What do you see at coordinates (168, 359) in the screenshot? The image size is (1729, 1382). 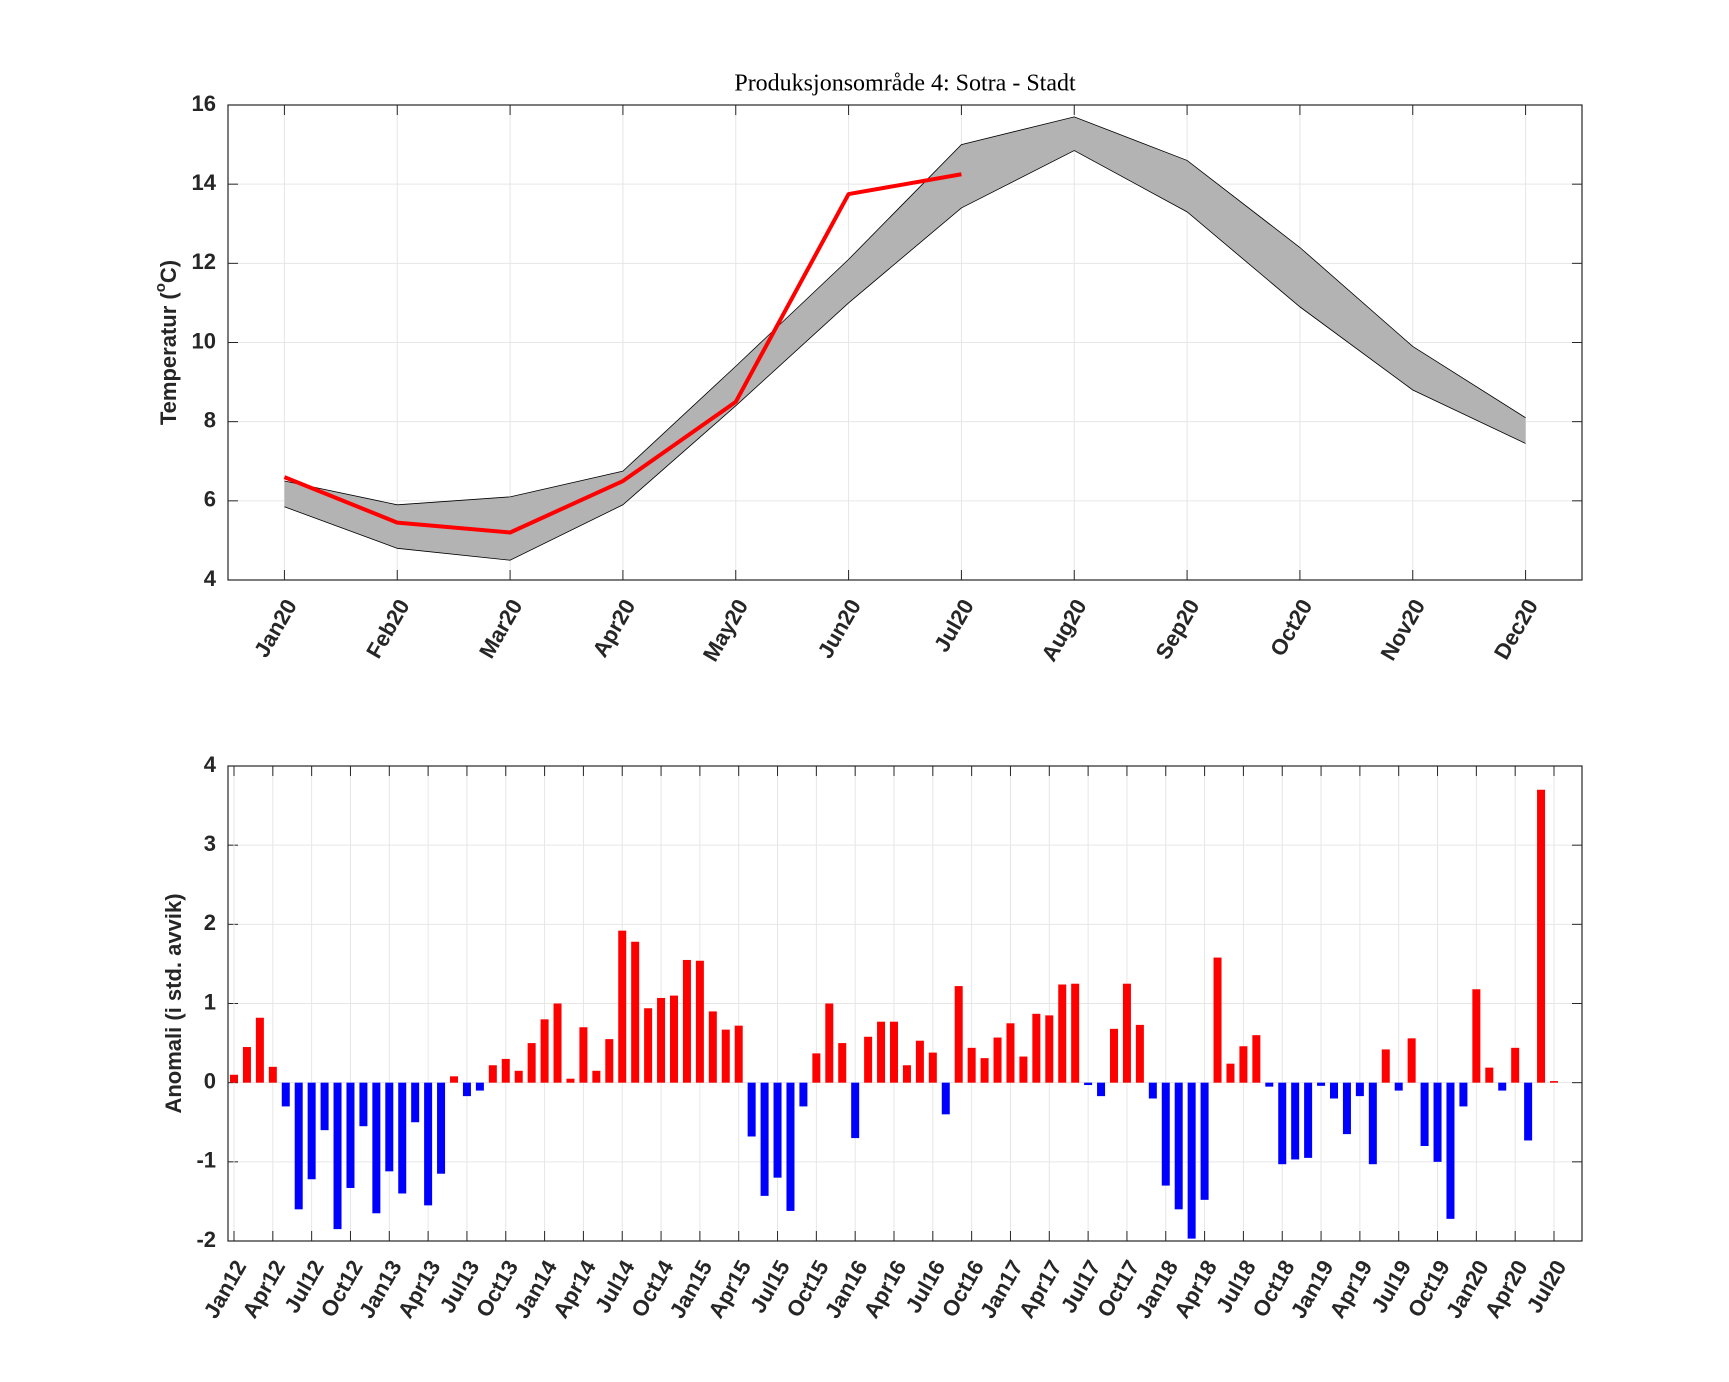 I see `y-axis-label-part: Temperatur (` at bounding box center [168, 359].